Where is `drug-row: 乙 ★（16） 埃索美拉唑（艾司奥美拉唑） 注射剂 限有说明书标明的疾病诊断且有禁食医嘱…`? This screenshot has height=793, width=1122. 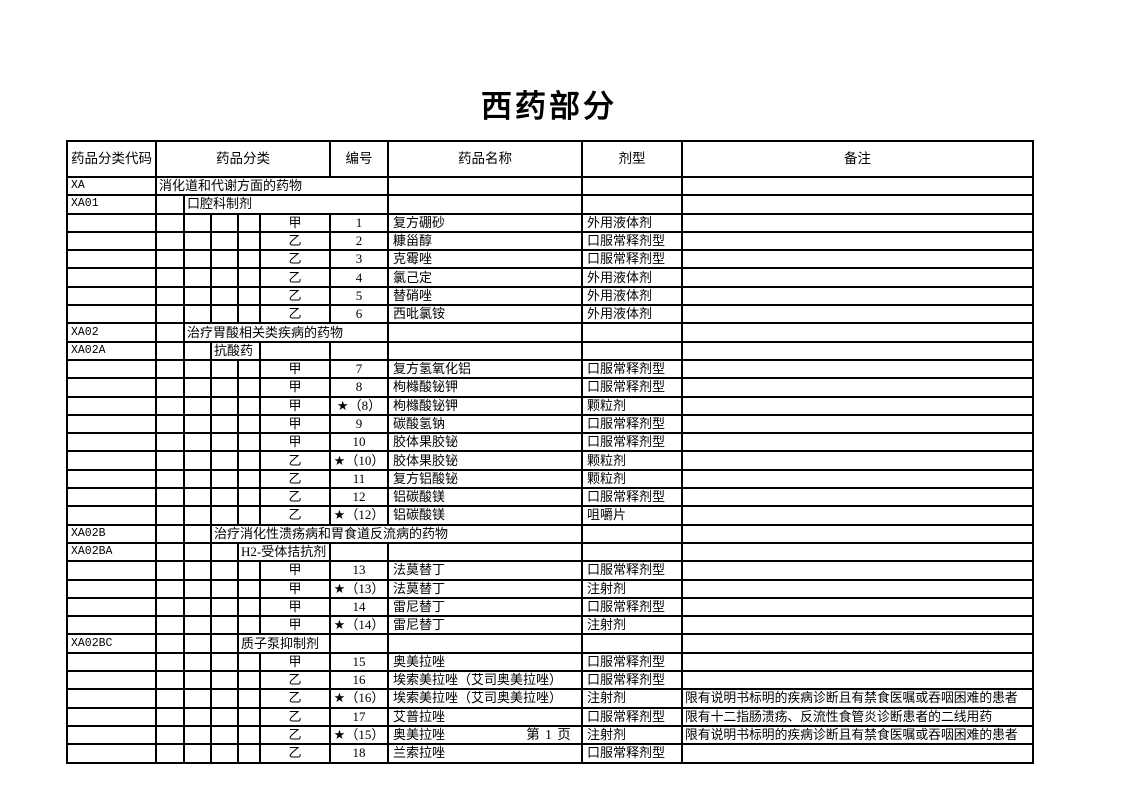
drug-row: 乙 ★（16） 埃索美拉唑（艾司奥美拉唑） 注射剂 限有说明书标明的疾病诊断且有禁食医嘱… is located at coordinates (550, 698).